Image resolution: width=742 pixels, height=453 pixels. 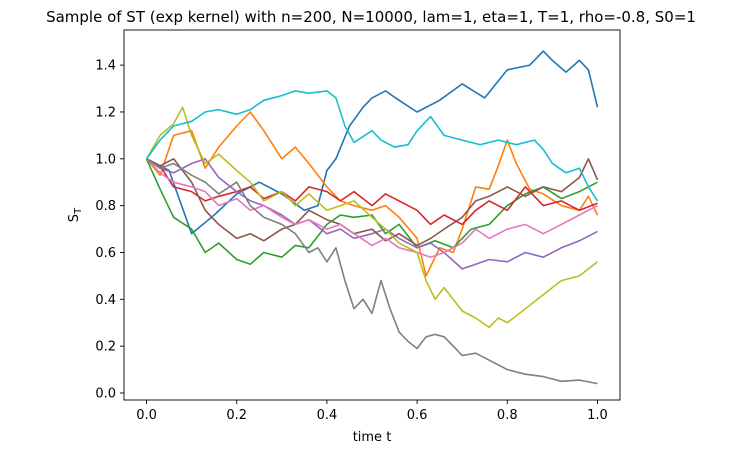 I want to click on x-tick-label: 0.8, so click(x=507, y=415).